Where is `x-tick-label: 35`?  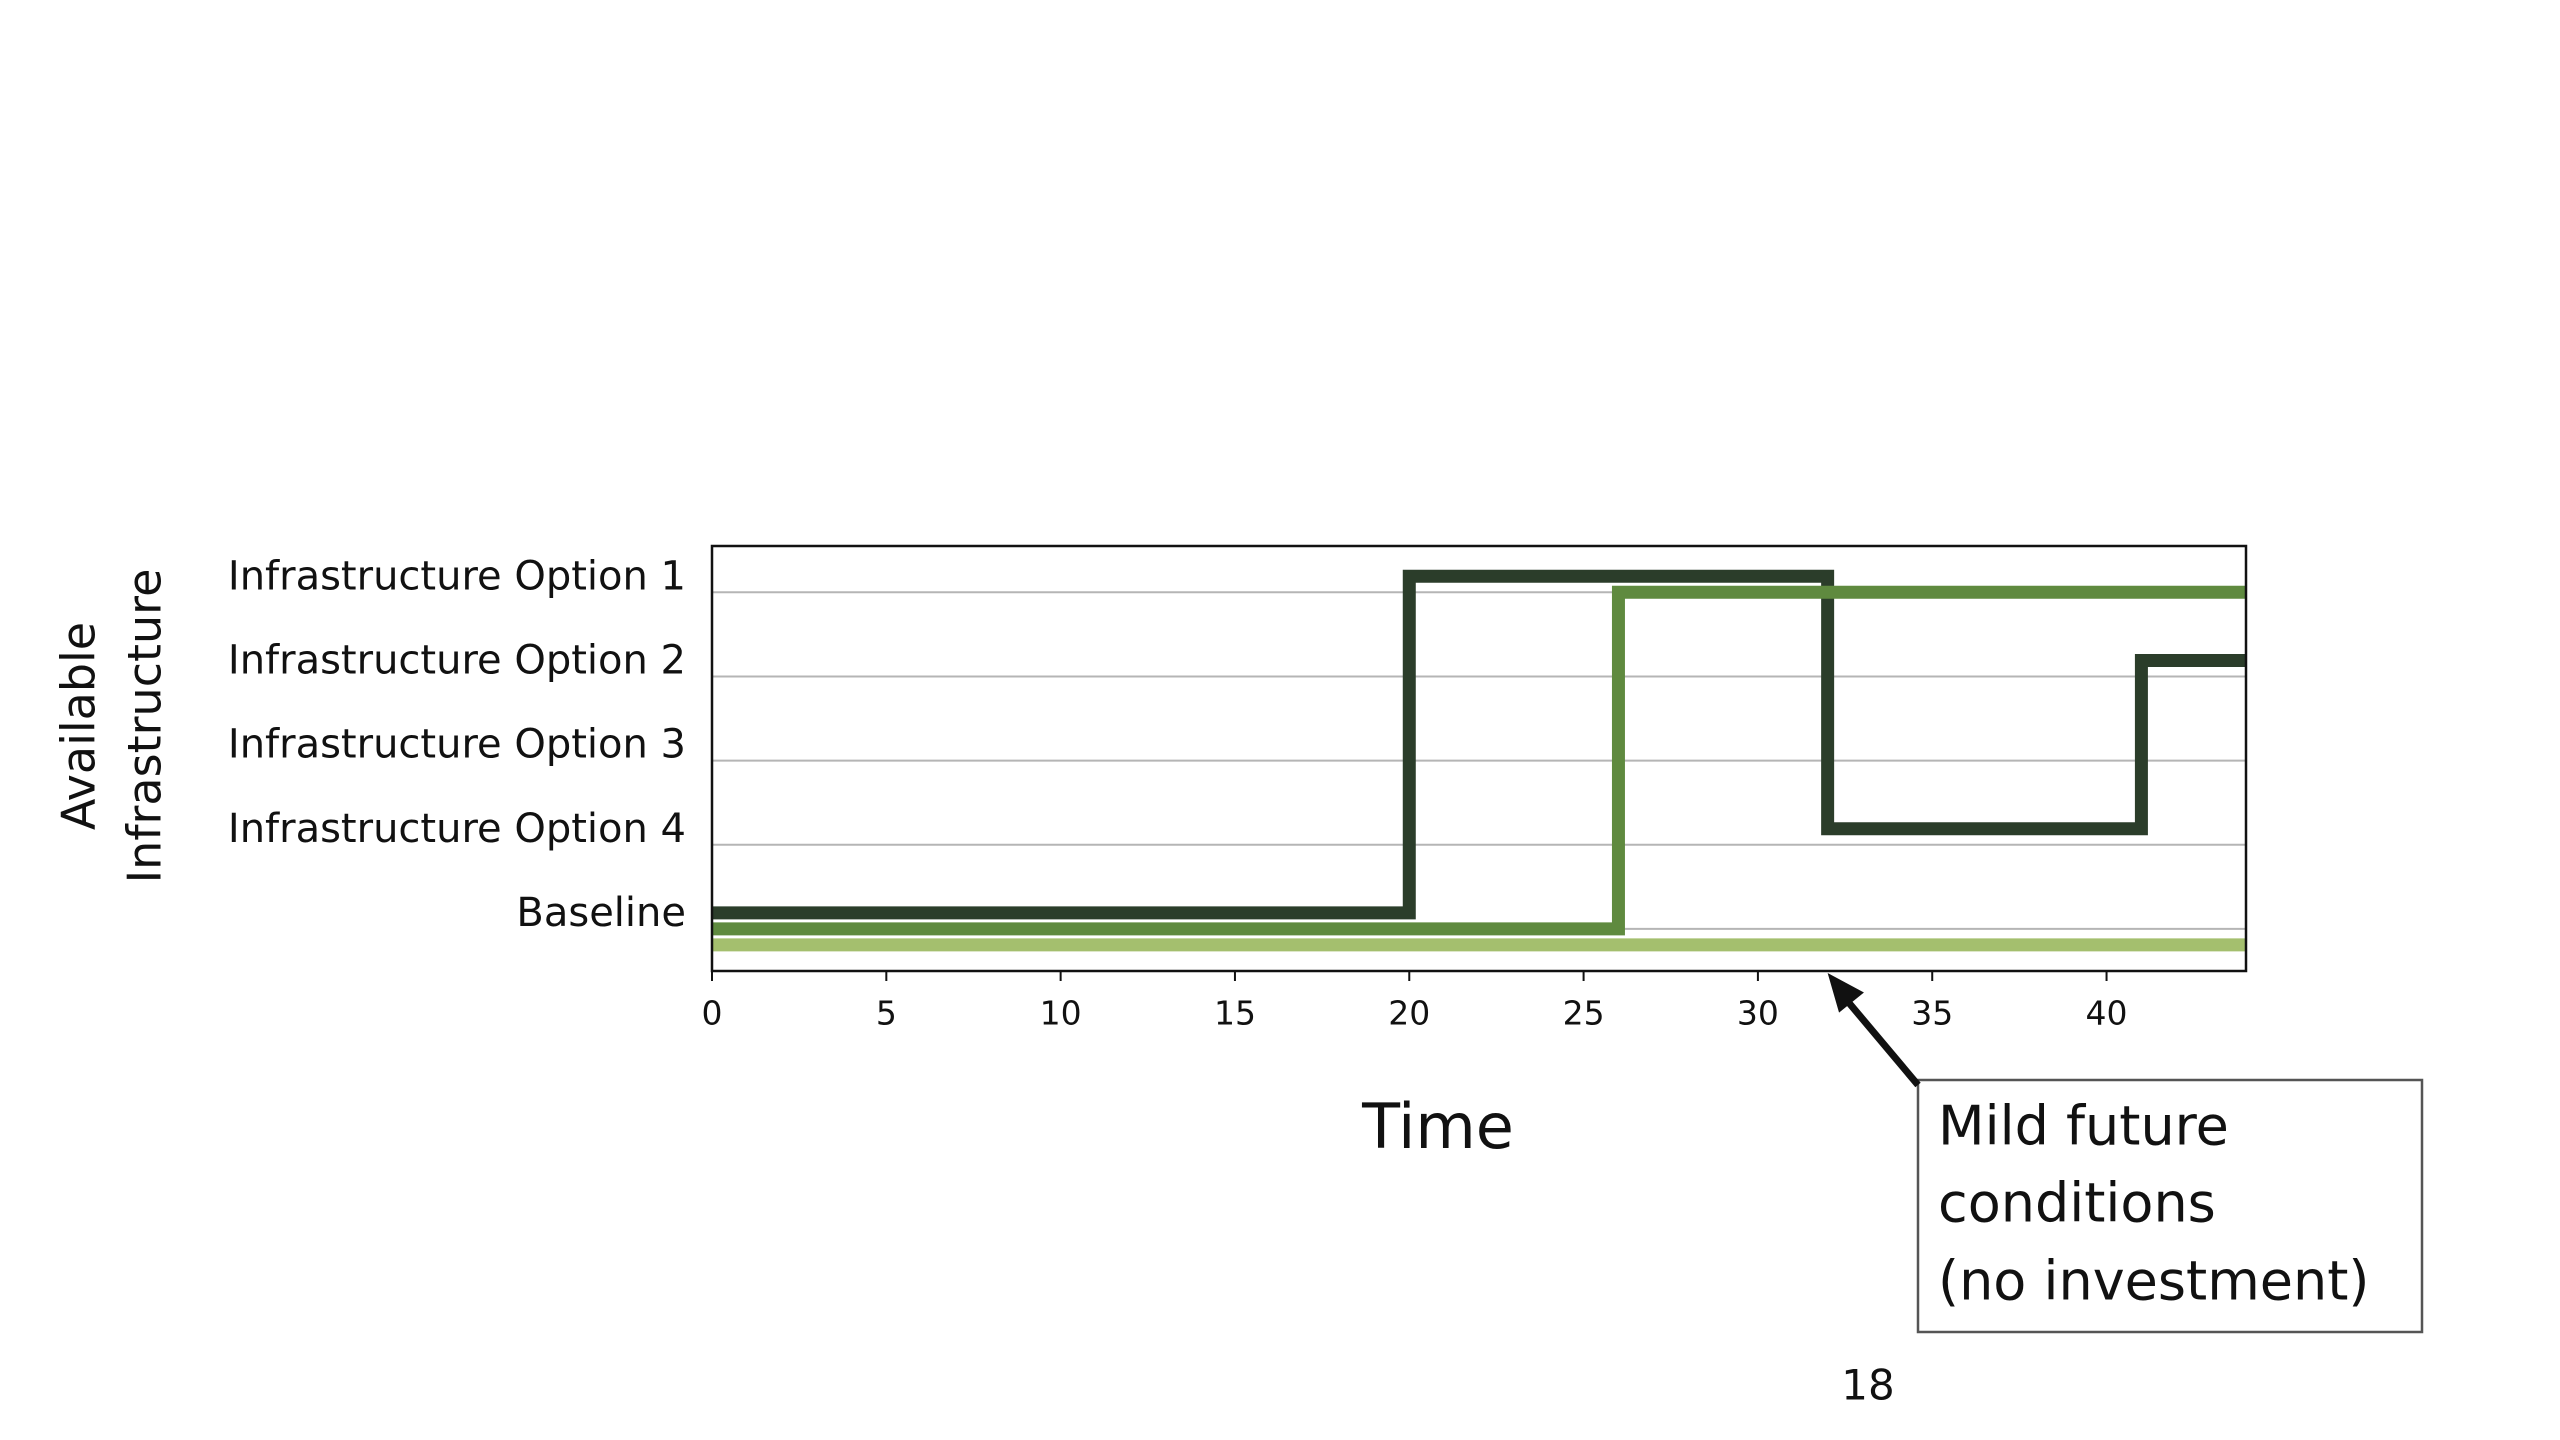 x-tick-label: 35 is located at coordinates (1932, 1013).